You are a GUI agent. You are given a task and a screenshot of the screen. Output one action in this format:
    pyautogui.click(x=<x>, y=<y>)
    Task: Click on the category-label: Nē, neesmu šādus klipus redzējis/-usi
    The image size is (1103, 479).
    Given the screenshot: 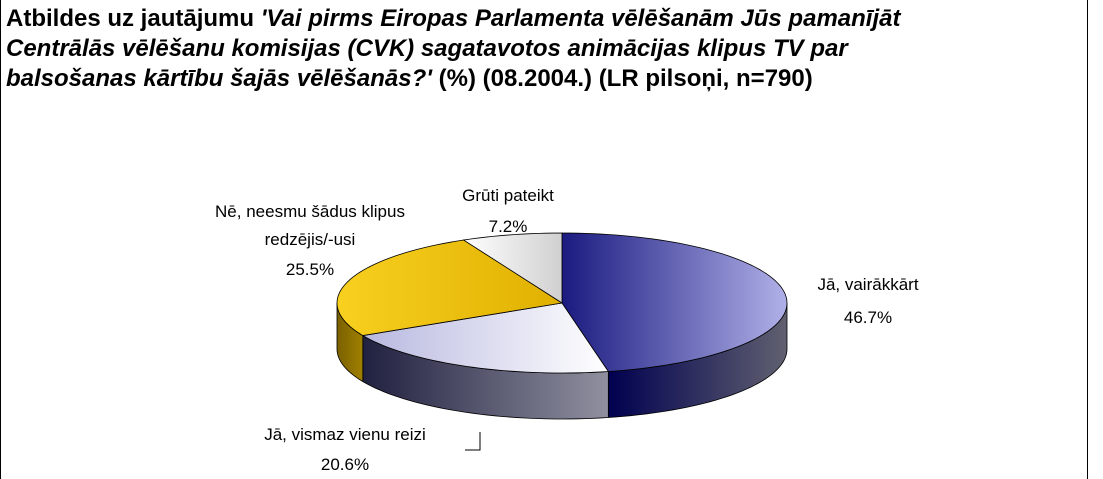 What is the action you would take?
    pyautogui.click(x=310, y=225)
    